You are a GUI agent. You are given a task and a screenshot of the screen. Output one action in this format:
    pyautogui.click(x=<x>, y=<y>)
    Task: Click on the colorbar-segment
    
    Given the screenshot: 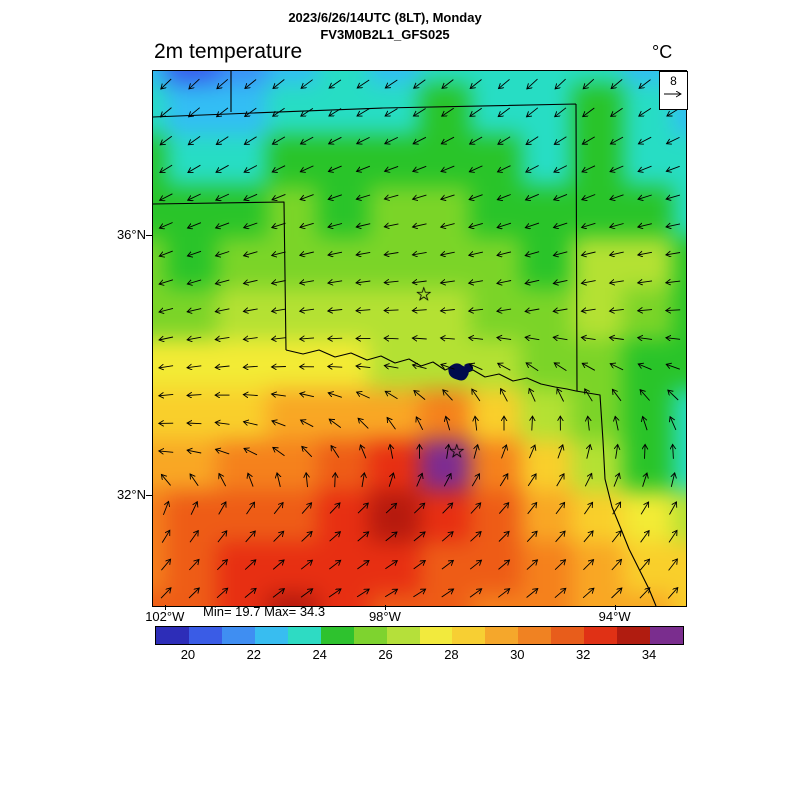 What is the action you would take?
    pyautogui.click(x=666, y=635)
    